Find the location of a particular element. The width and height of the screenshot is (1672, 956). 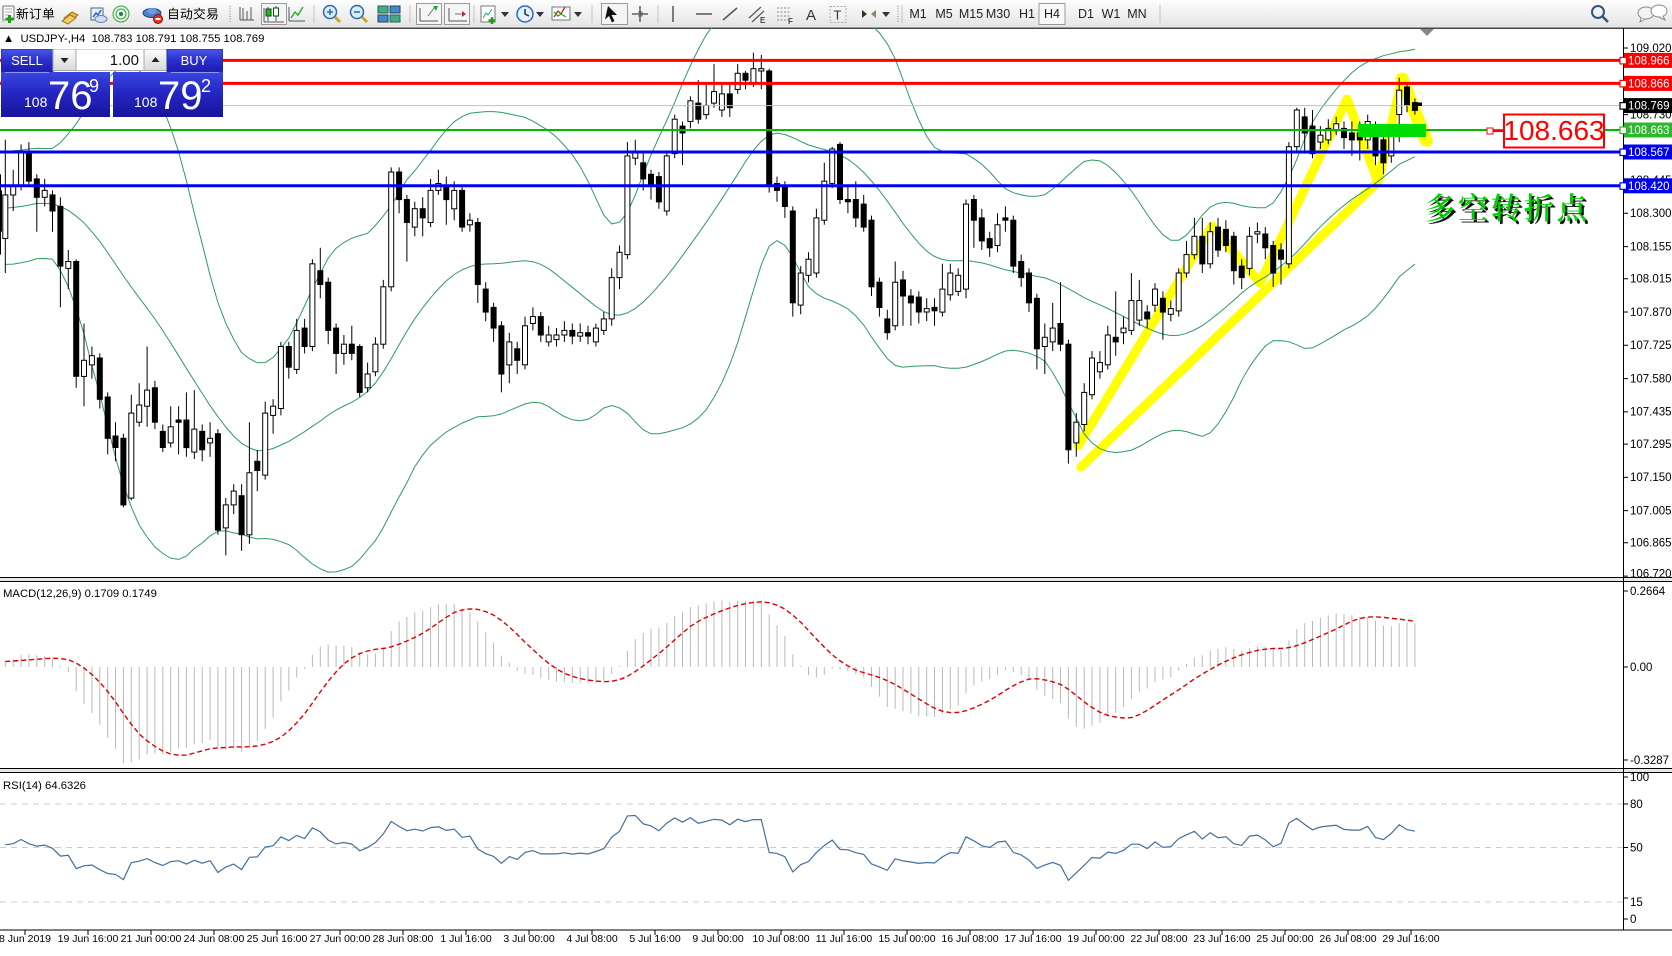

svg-text: 108.769 is located at coordinates (1649, 107).